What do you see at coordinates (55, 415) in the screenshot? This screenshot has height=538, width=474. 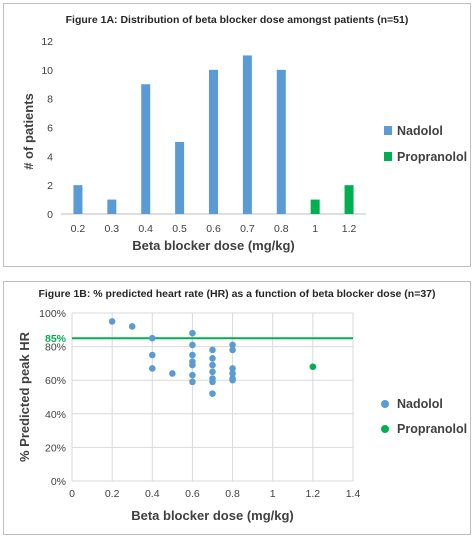 I see `y-tick-label: 40%` at bounding box center [55, 415].